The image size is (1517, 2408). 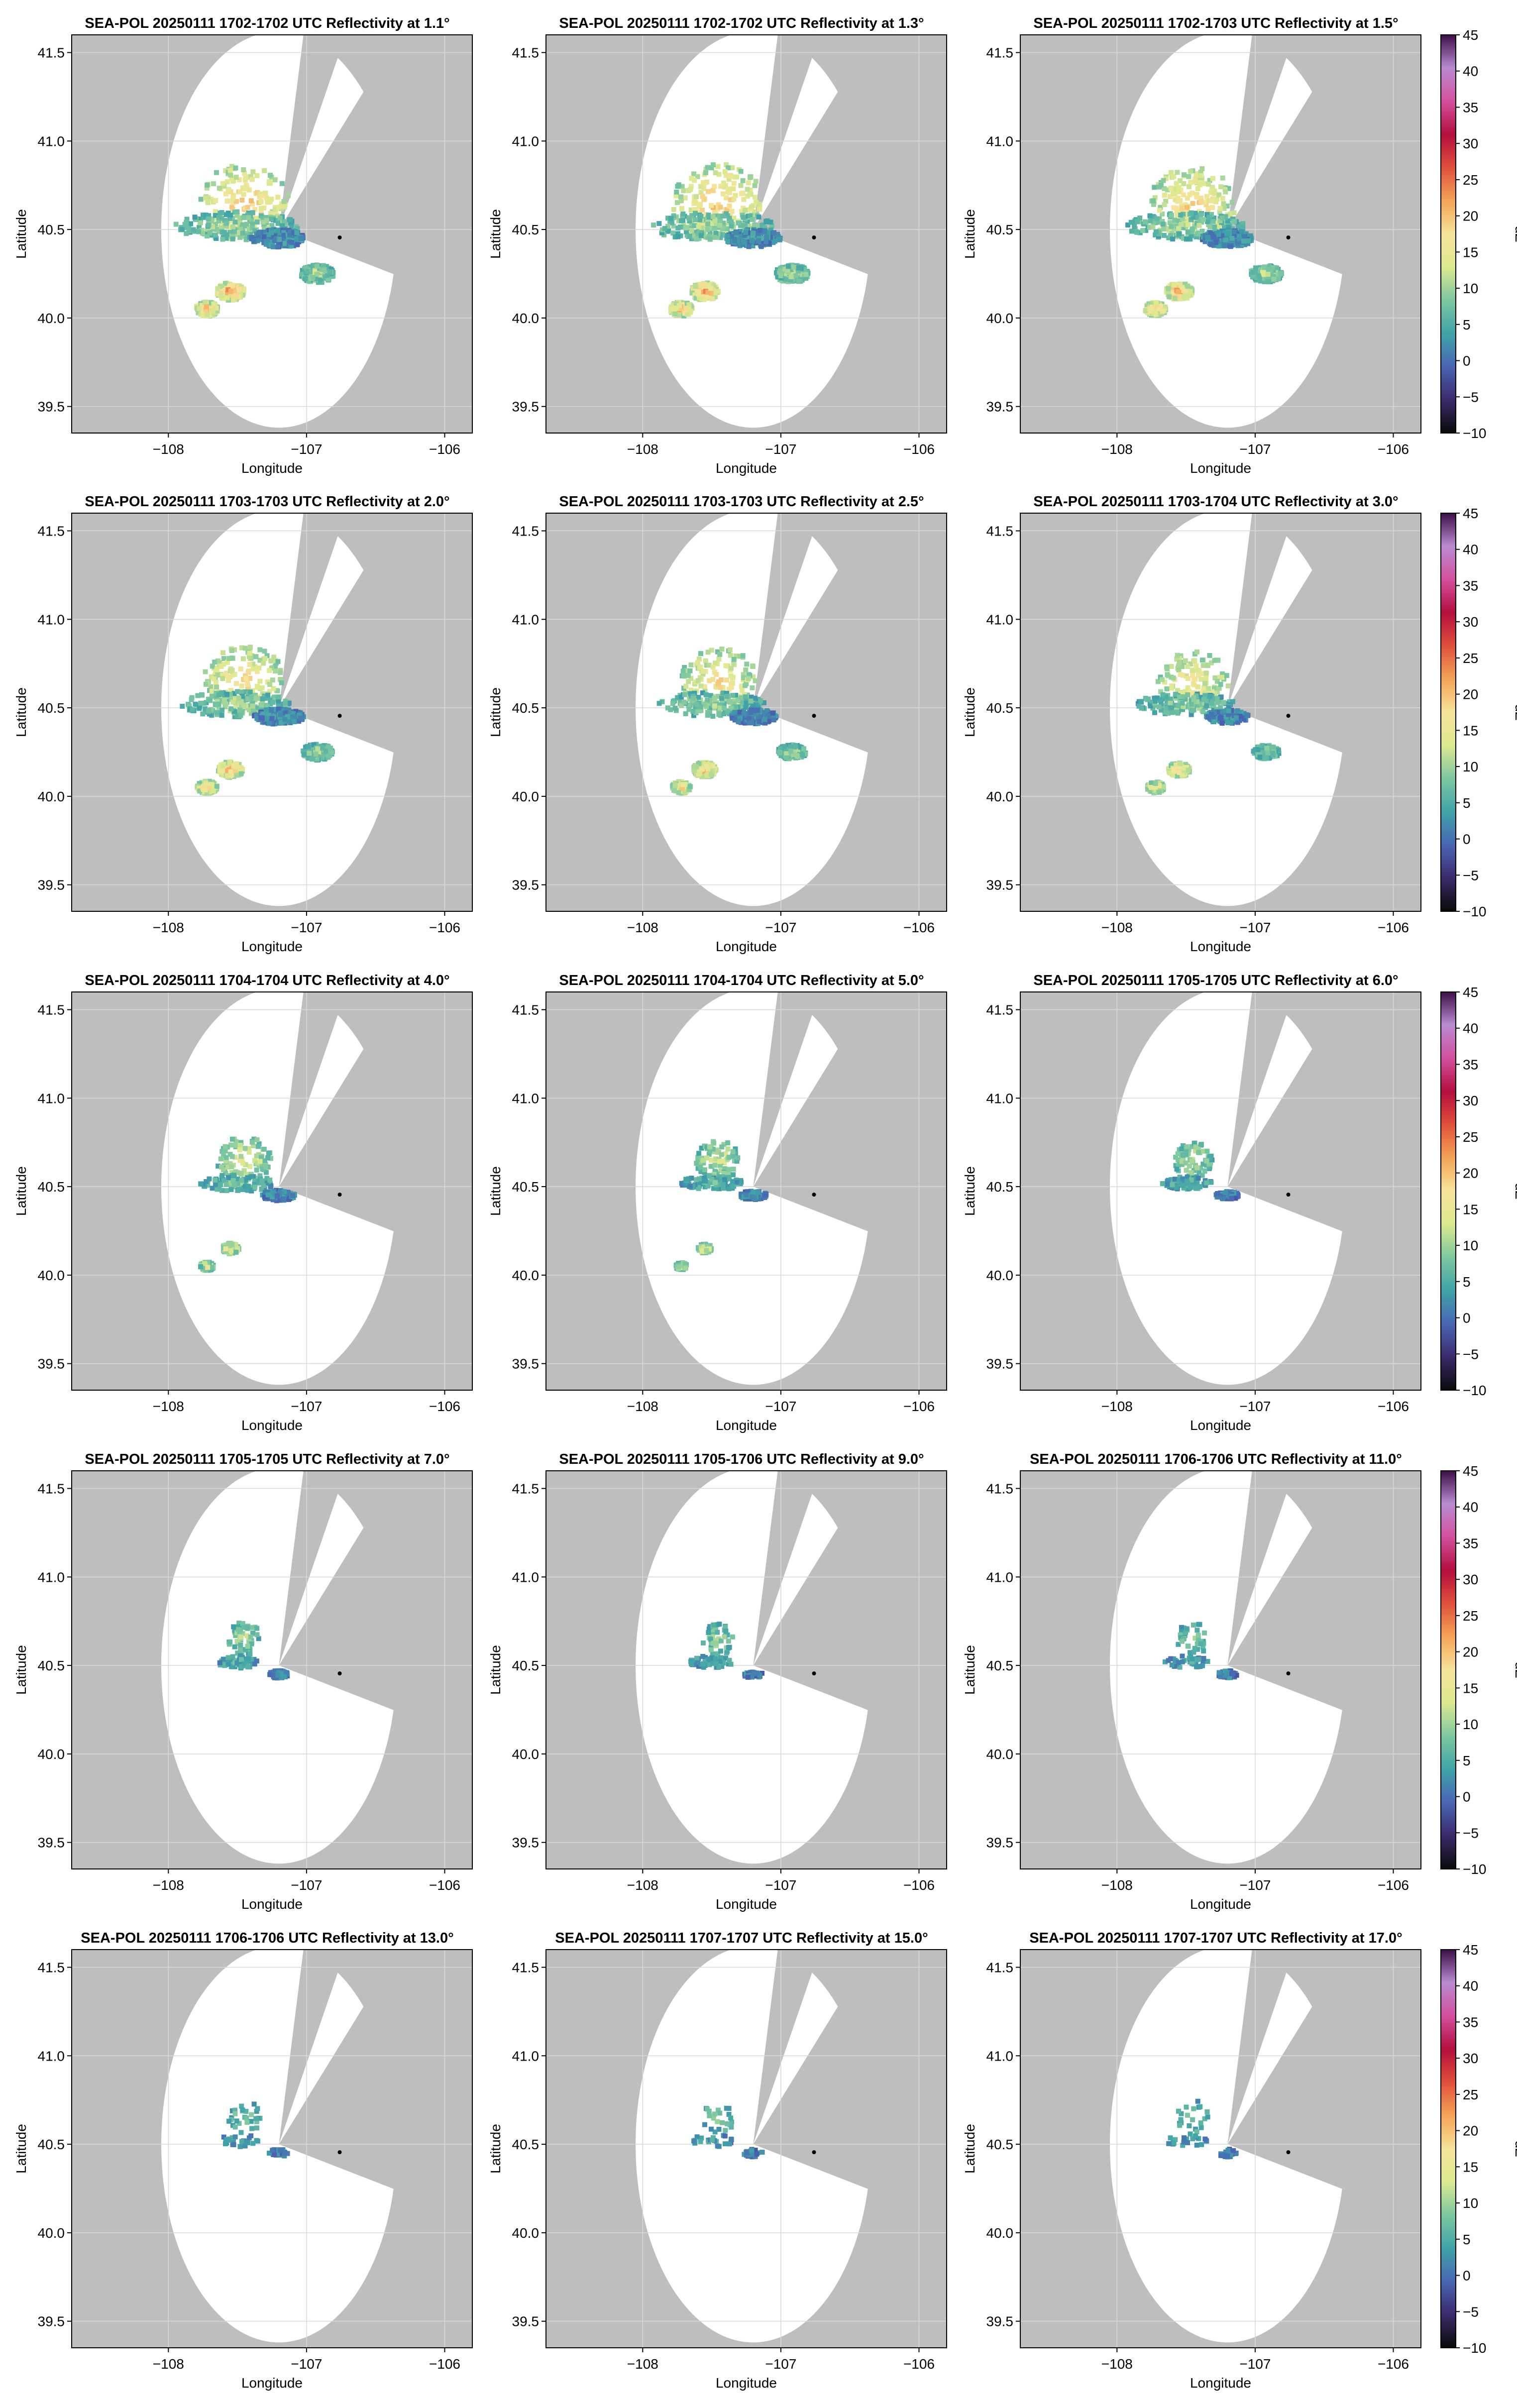 I want to click on colorbar-tick-label: 40, so click(x=1471, y=72).